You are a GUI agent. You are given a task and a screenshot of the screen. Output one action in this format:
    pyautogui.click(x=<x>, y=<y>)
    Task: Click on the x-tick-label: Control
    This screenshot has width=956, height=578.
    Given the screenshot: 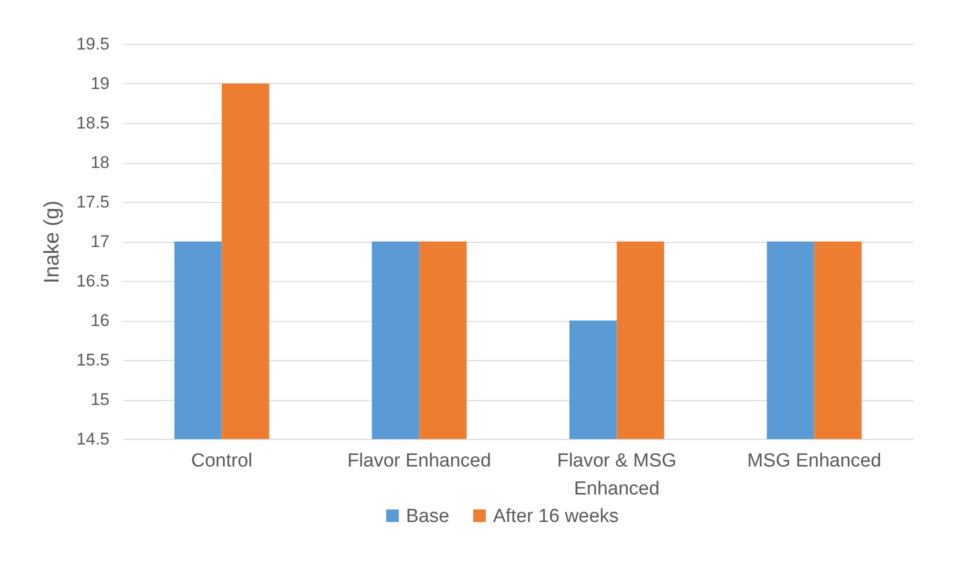 What is the action you would take?
    pyautogui.click(x=221, y=461)
    